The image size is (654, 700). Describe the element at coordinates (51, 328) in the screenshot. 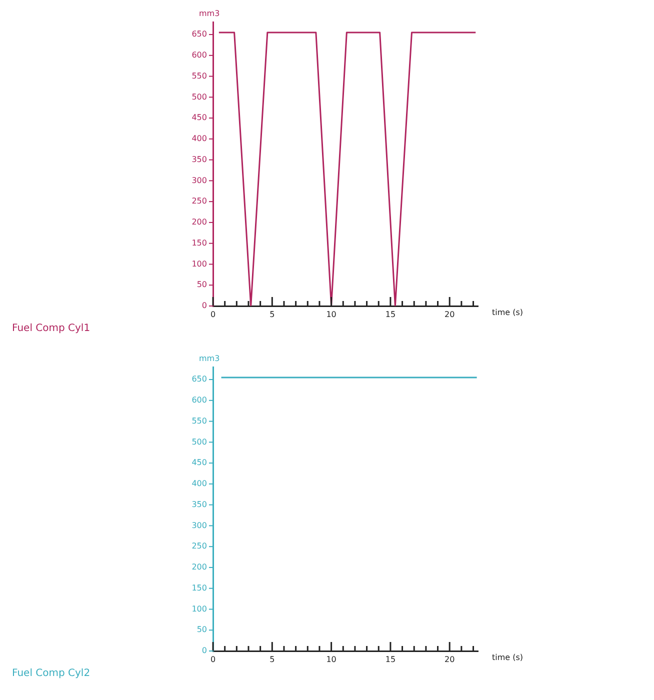

I see `text: Fuel Comp Cyl1` at that location.